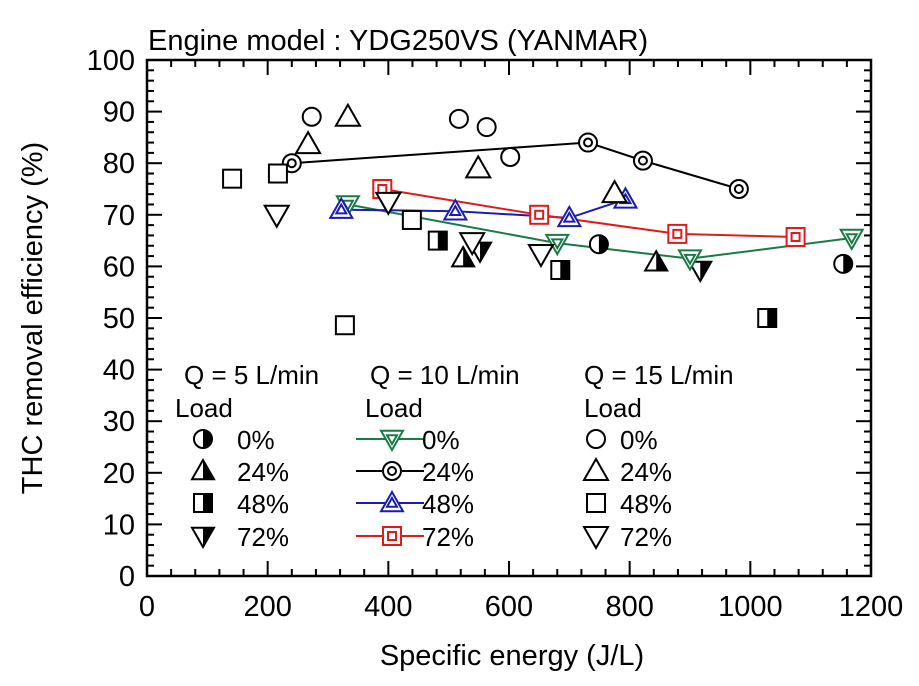 The width and height of the screenshot is (919, 686). What do you see at coordinates (127, 577) in the screenshot?
I see `y-tick-label: 0` at bounding box center [127, 577].